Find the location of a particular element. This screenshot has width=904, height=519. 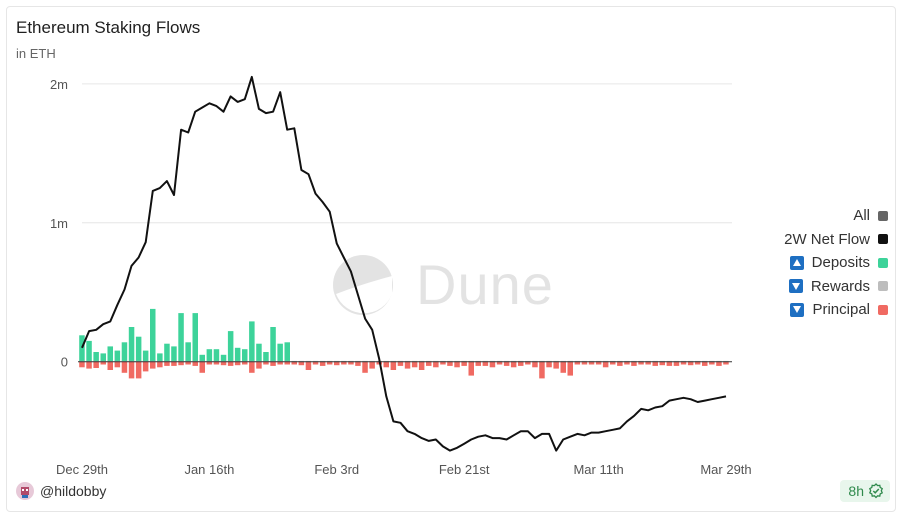

dune-logo-icon is located at coordinates (363, 284).